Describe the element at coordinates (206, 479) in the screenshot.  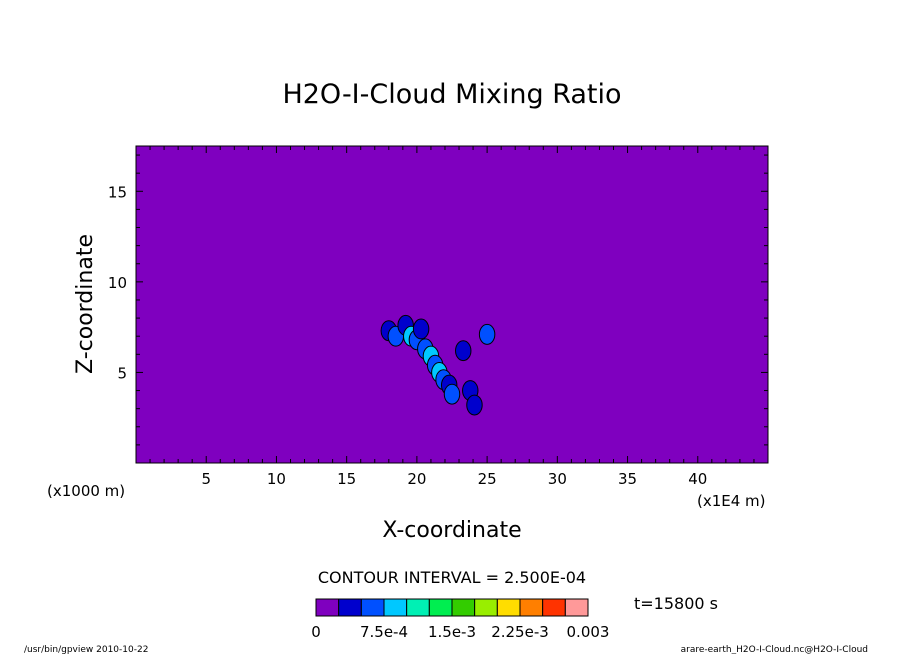
I see `x-tick-label: 5` at that location.